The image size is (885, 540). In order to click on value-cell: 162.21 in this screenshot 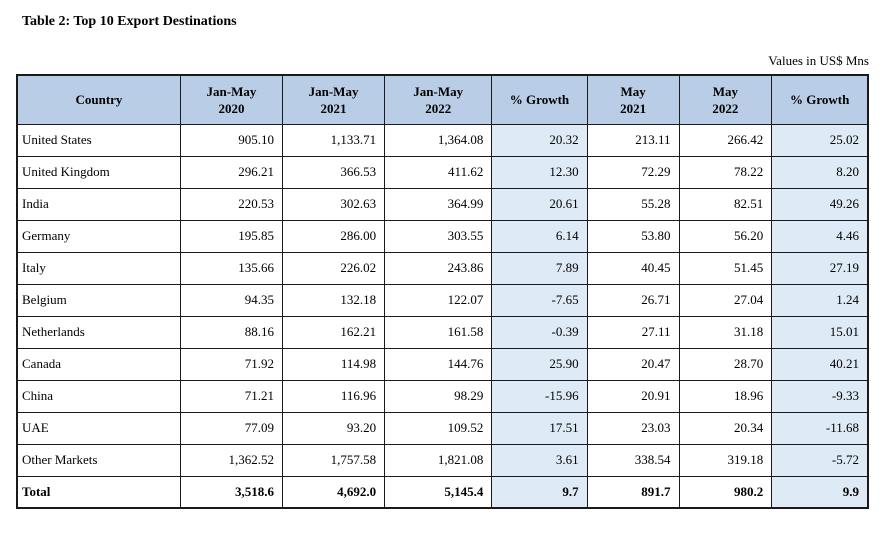, I will do `click(333, 332)`.